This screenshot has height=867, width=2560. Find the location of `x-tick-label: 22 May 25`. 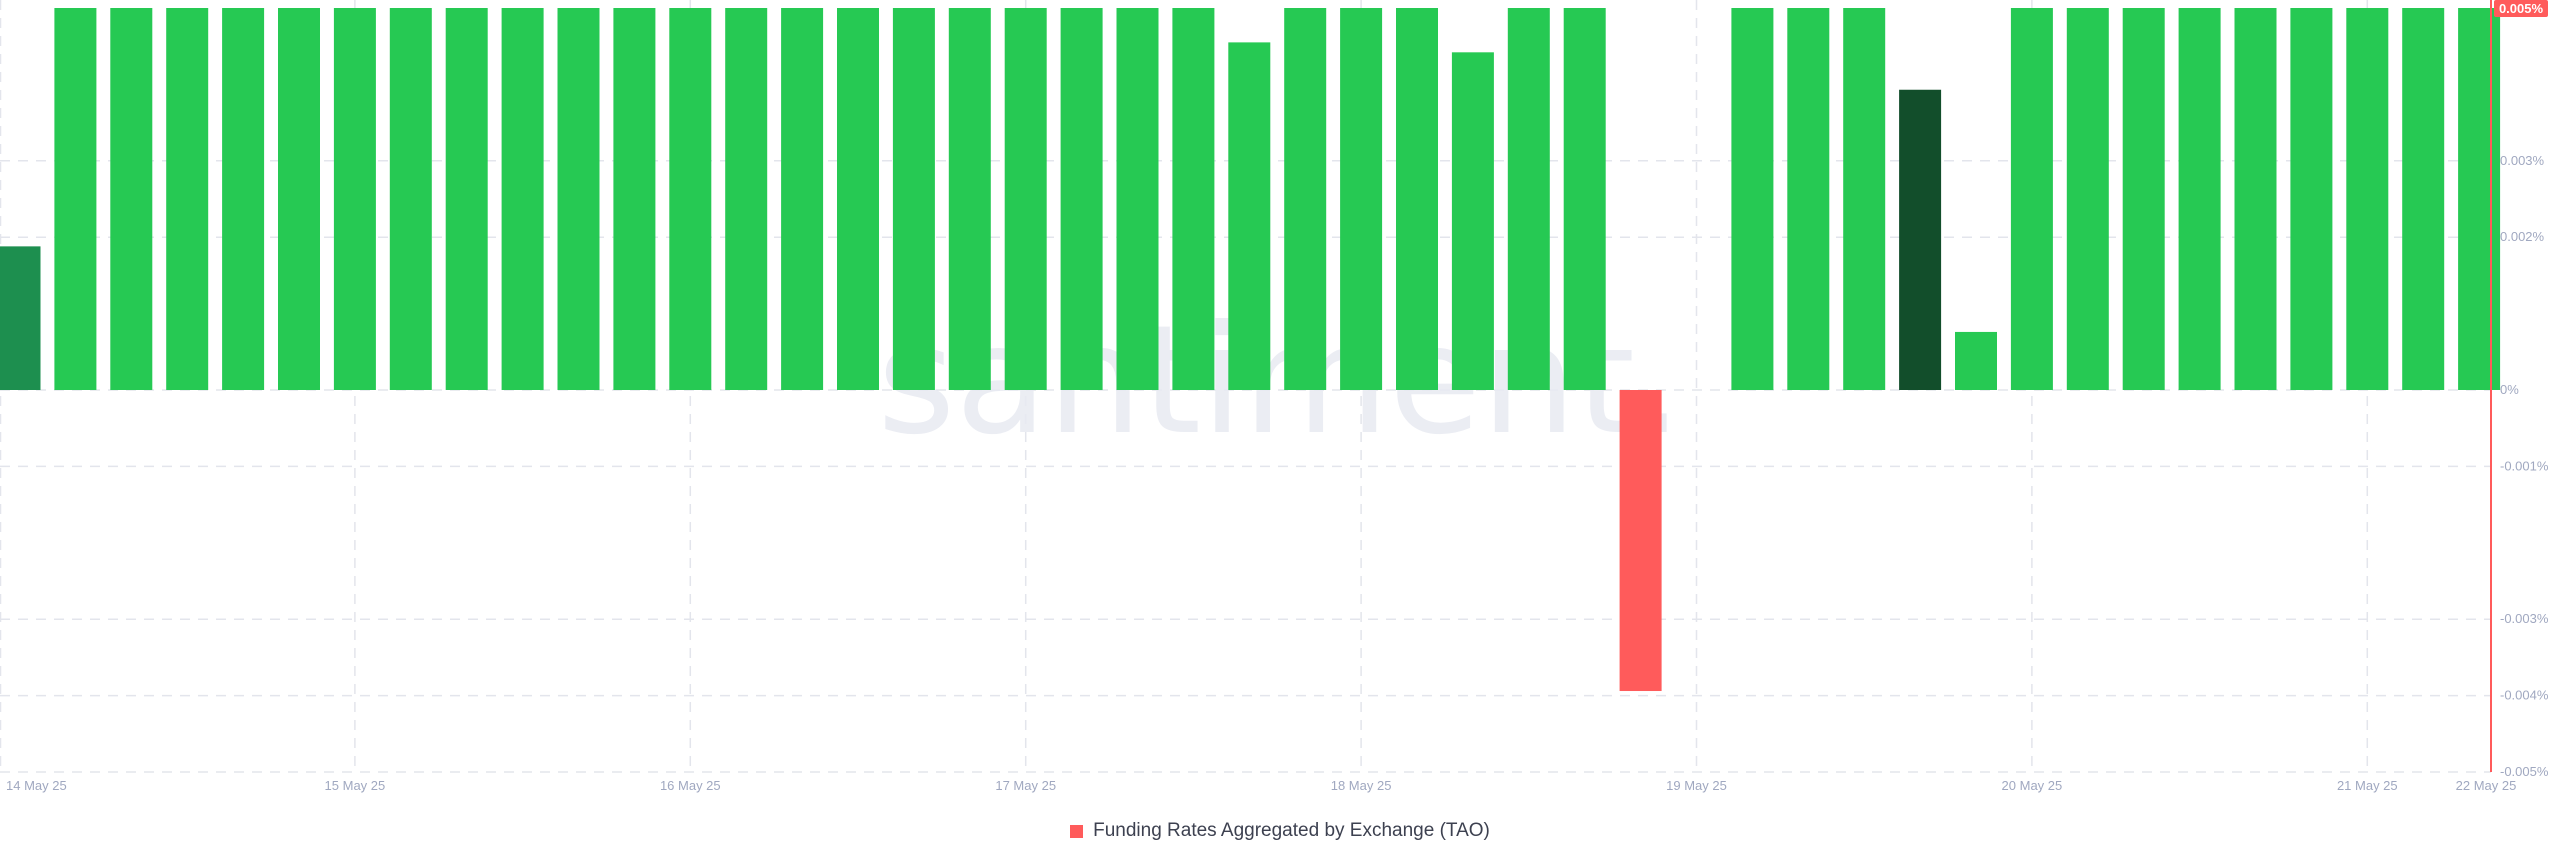

x-tick-label: 22 May 25 is located at coordinates (2486, 785).